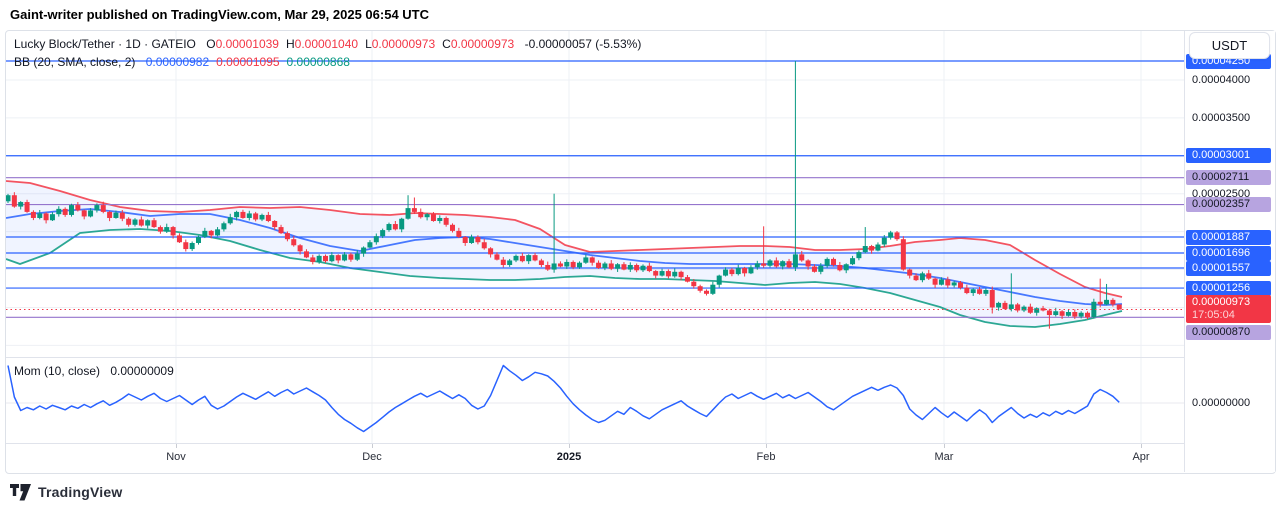  Describe the element at coordinates (1229, 45) in the screenshot. I see `currency-button: USDT` at that location.